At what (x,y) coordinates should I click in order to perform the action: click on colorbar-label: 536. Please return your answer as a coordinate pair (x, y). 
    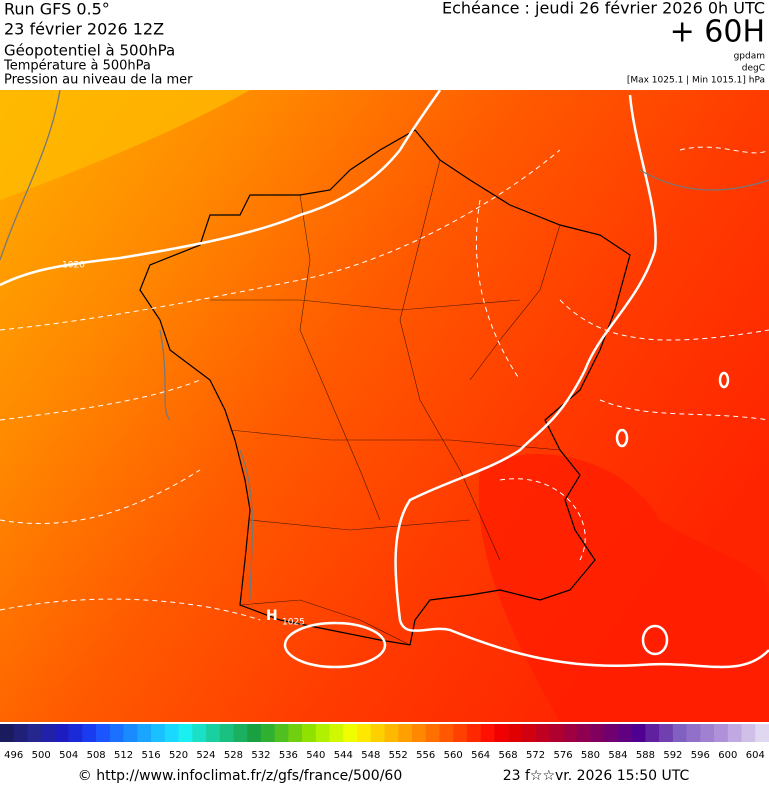
    Looking at the image, I should click on (288, 755).